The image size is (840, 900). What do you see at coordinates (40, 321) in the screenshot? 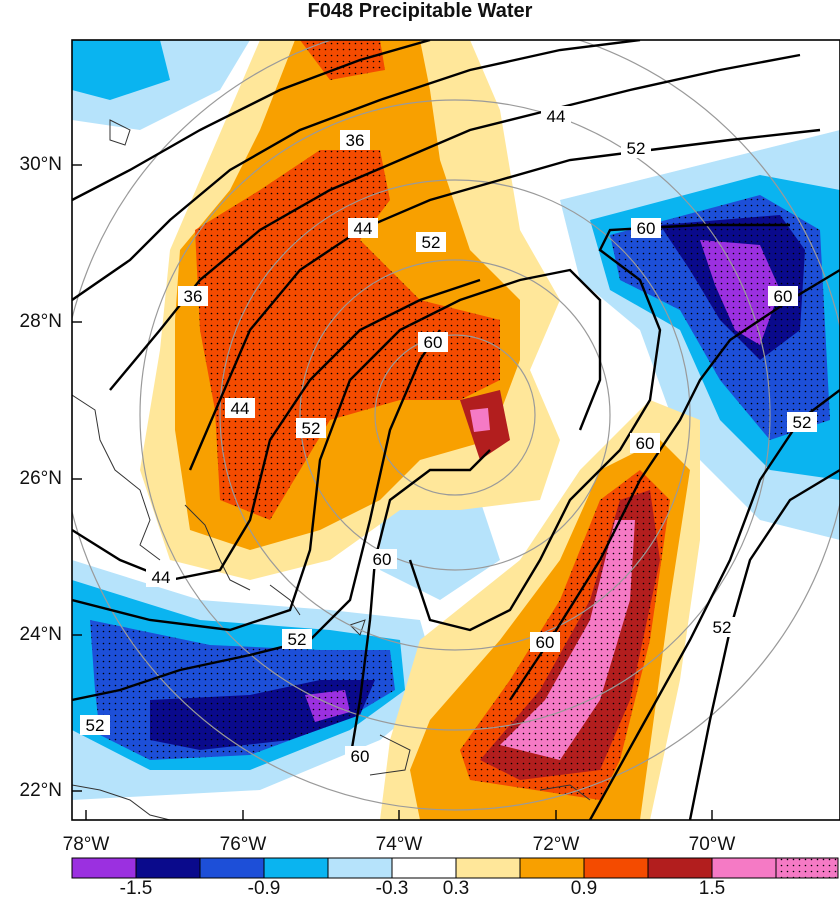
I see `latitude-tick-label: 28°N` at bounding box center [40, 321].